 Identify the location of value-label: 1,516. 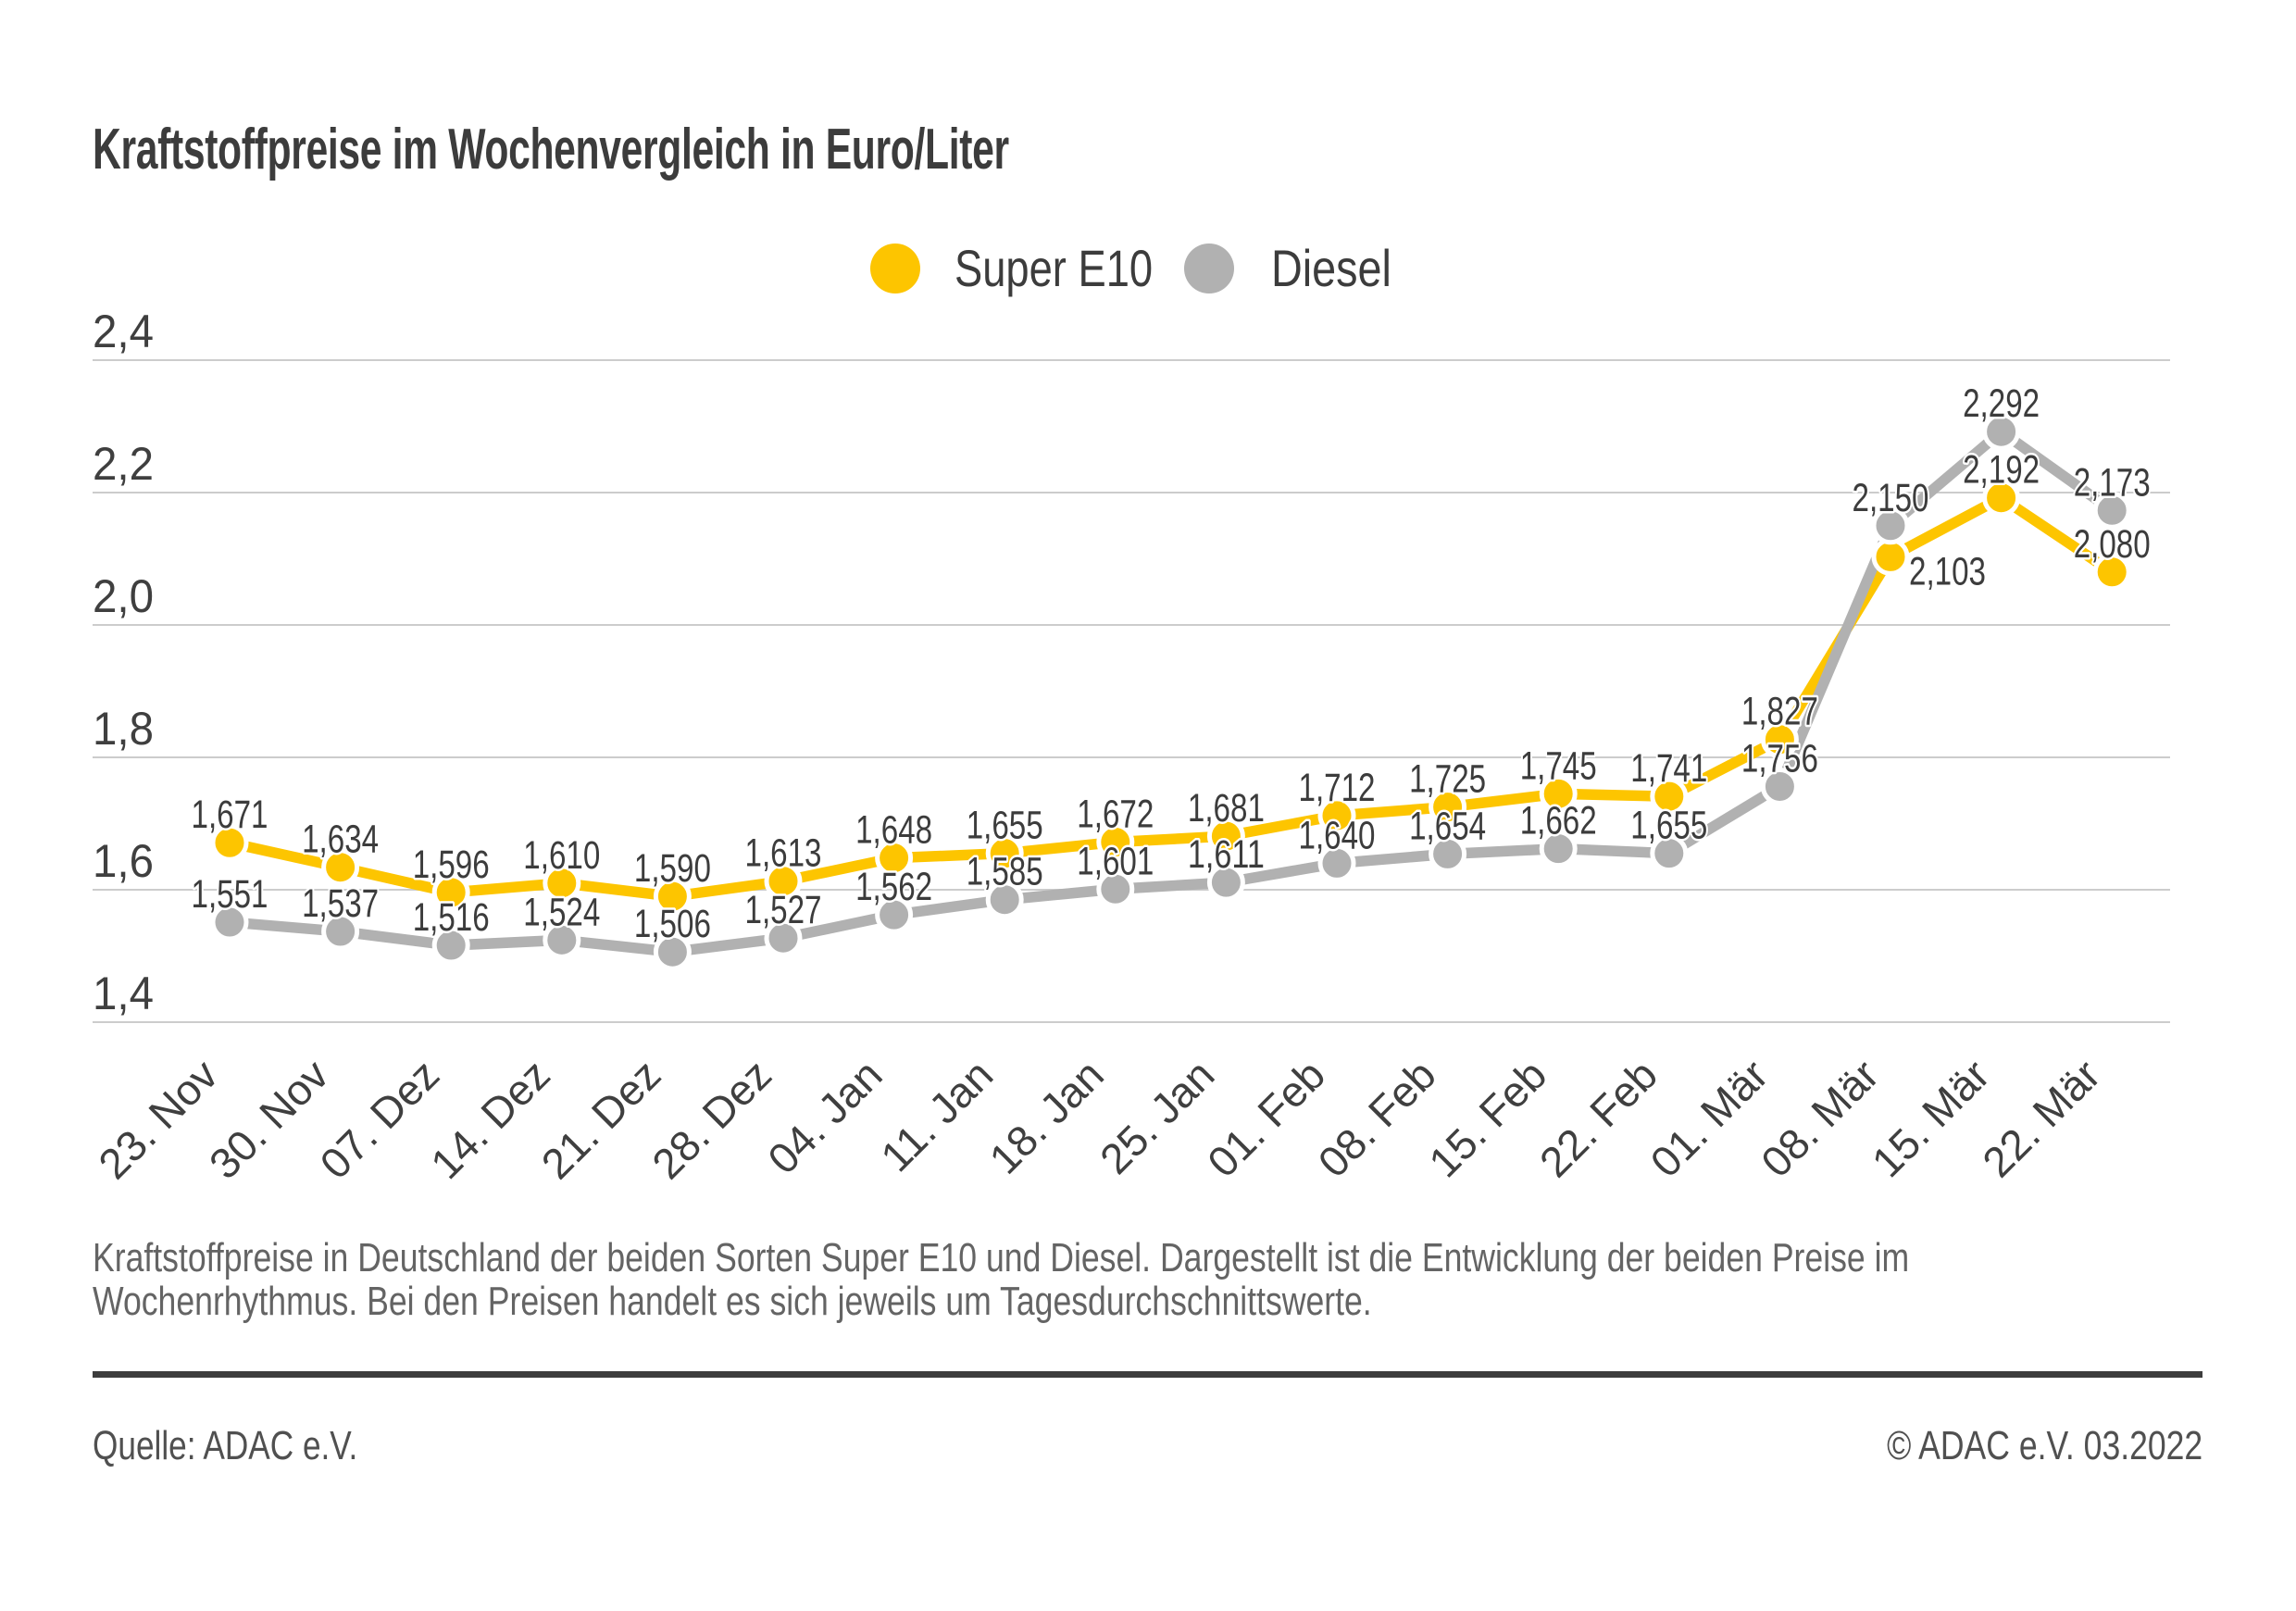
(451, 917).